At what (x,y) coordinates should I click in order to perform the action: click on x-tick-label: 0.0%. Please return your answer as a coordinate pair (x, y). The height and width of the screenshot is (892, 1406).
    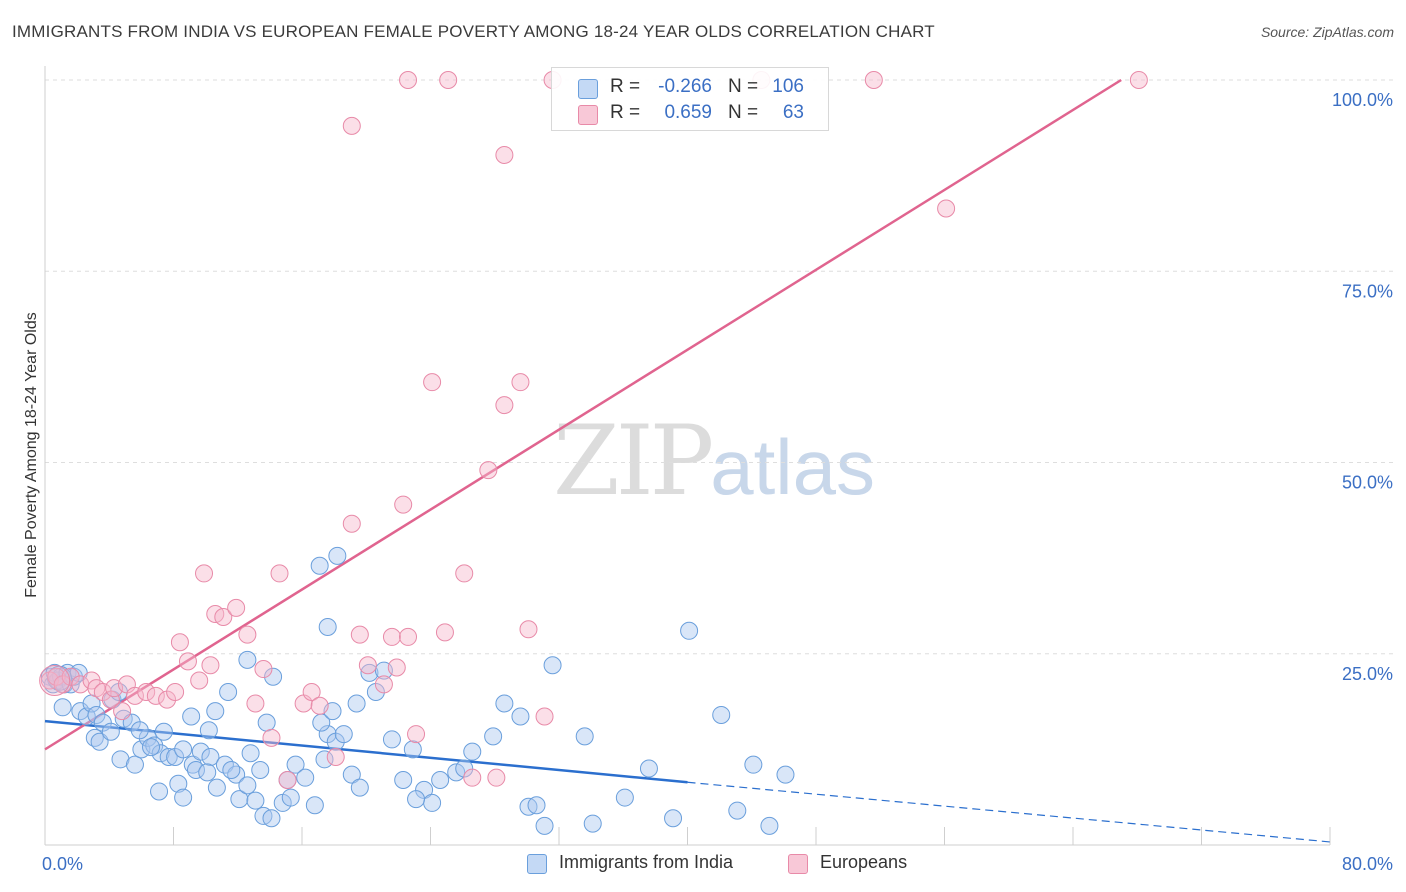
    Looking at the image, I should click on (62, 864).